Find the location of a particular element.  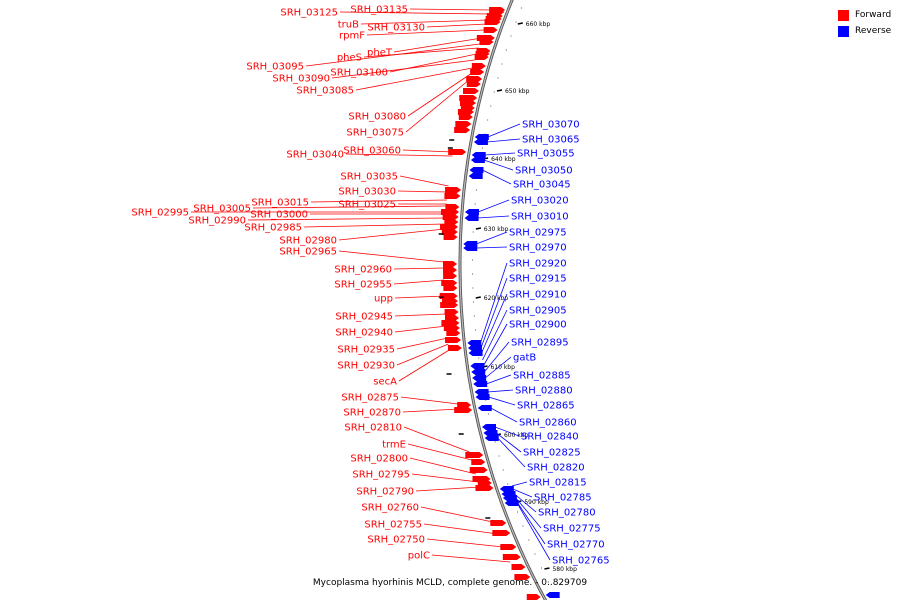

ruler-label: 600 kbp is located at coordinates (516, 435).